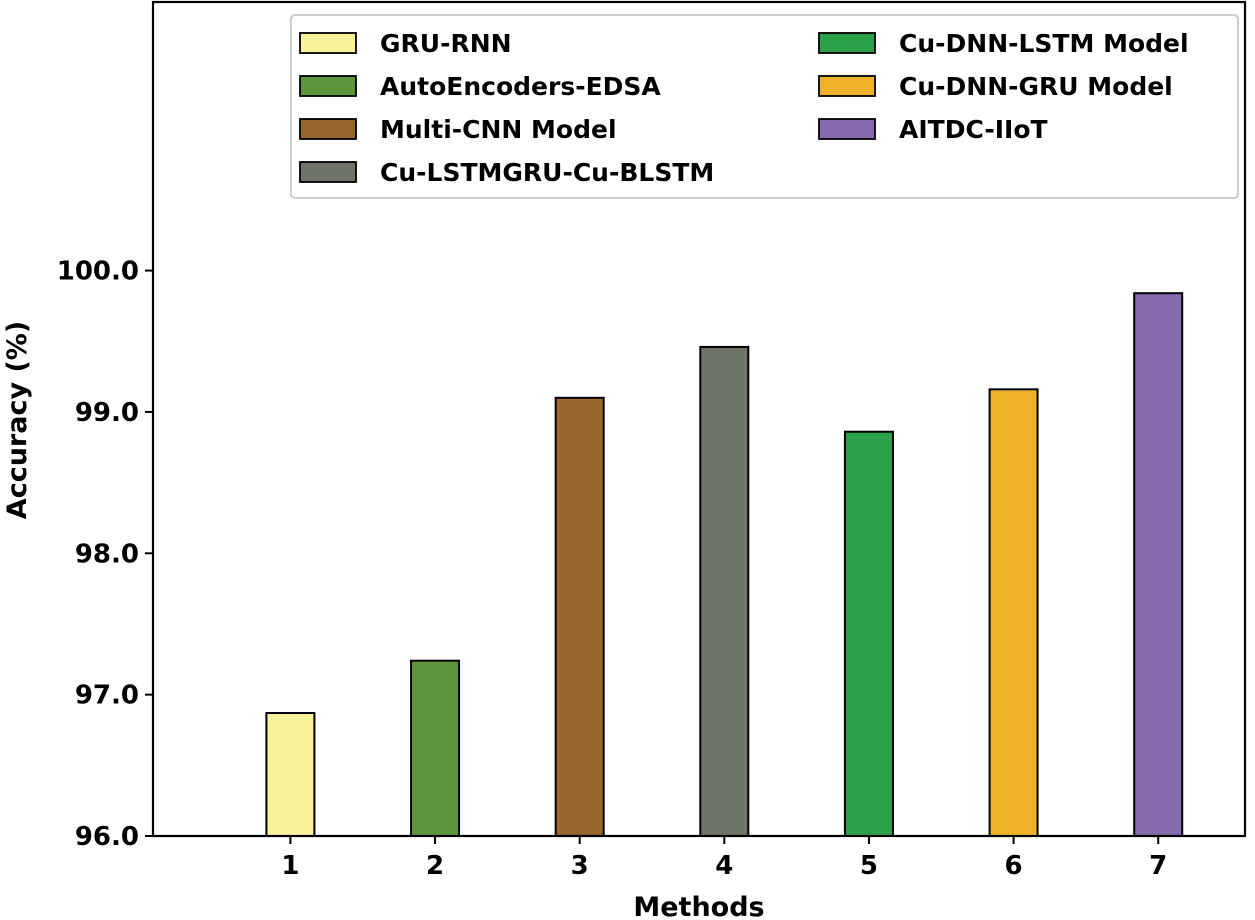 This screenshot has height=920, width=1255. Describe the element at coordinates (107, 554) in the screenshot. I see `y-tick-label: 98.0` at that location.